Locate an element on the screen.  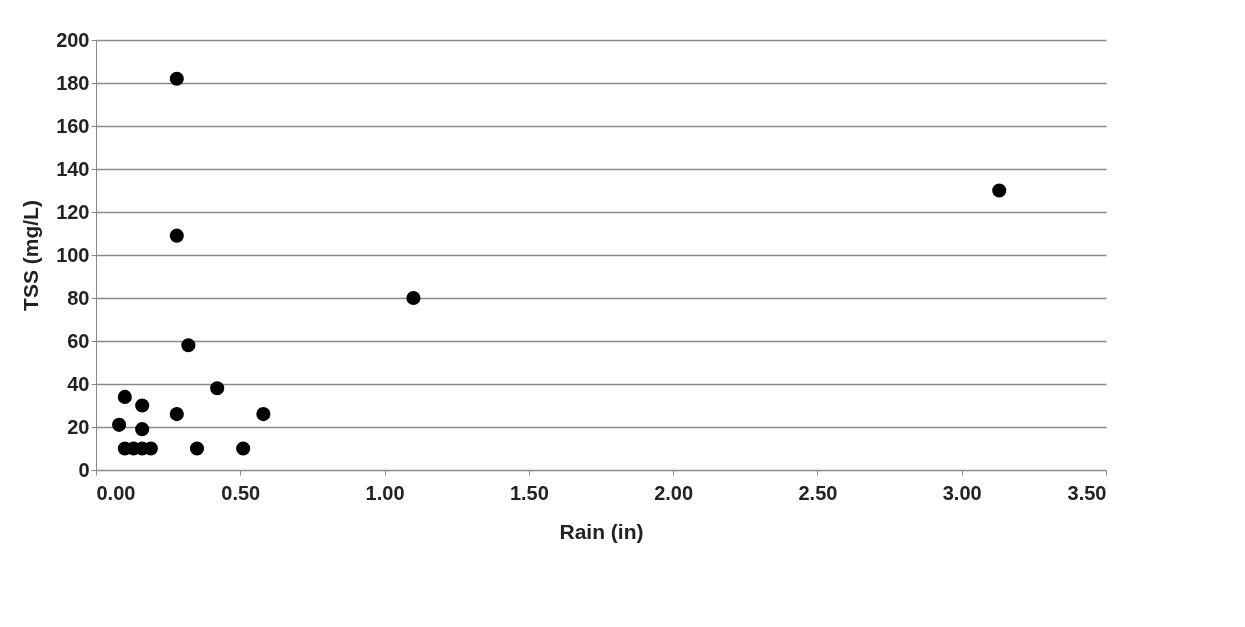
y-tick-label: 100 is located at coordinates (73, 254).